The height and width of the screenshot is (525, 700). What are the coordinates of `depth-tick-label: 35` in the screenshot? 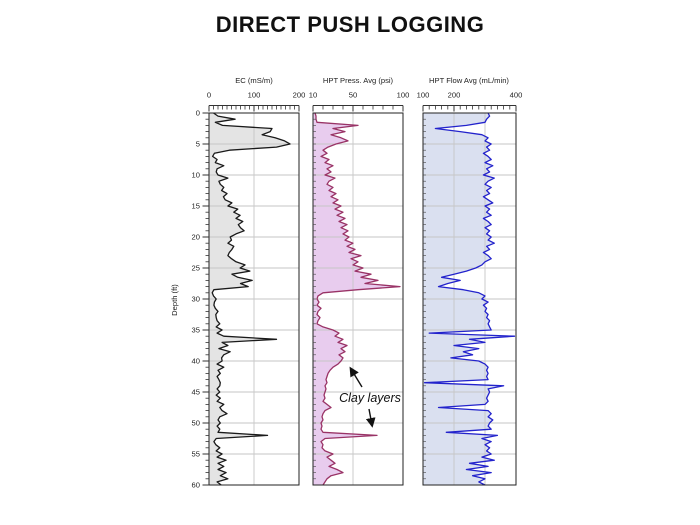 It's located at (196, 330).